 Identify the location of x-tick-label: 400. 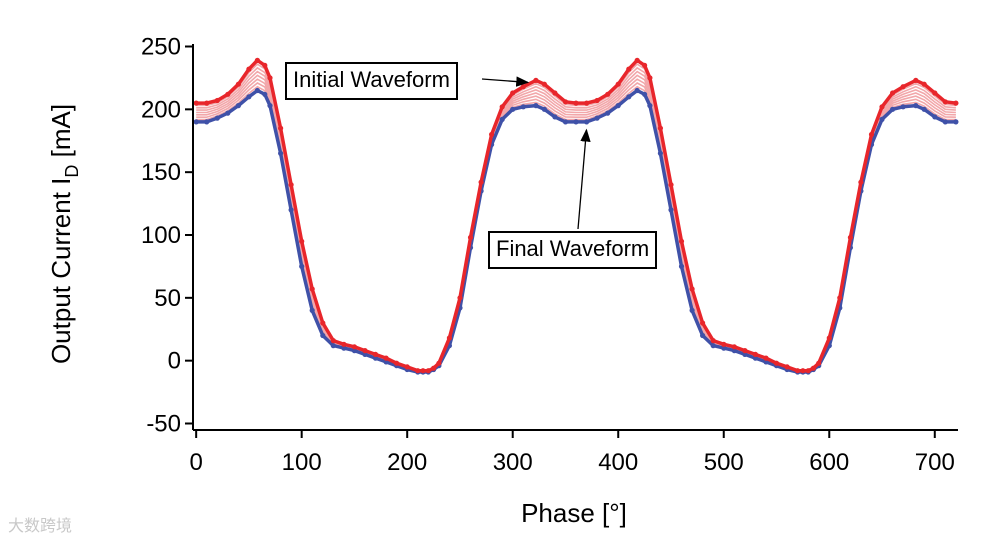
(618, 462).